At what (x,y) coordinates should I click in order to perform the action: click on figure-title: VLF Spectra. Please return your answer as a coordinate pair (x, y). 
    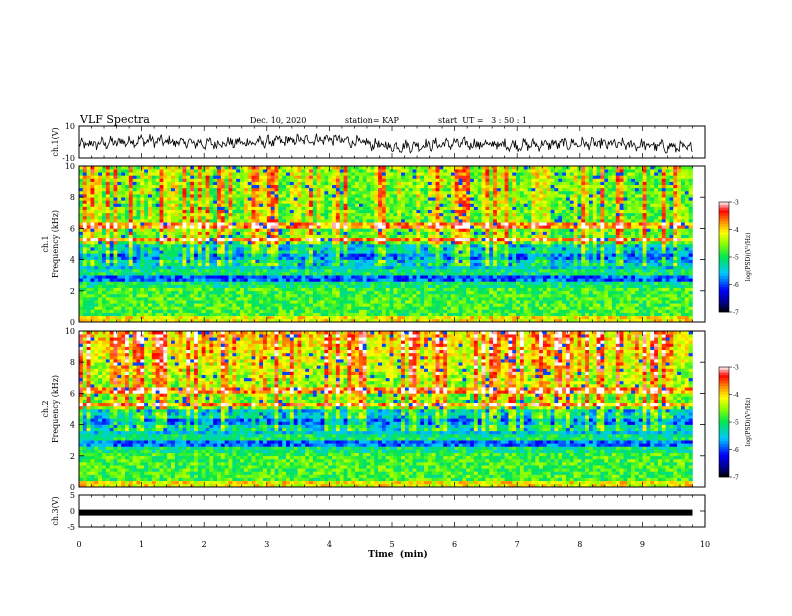
    Looking at the image, I should click on (114, 119).